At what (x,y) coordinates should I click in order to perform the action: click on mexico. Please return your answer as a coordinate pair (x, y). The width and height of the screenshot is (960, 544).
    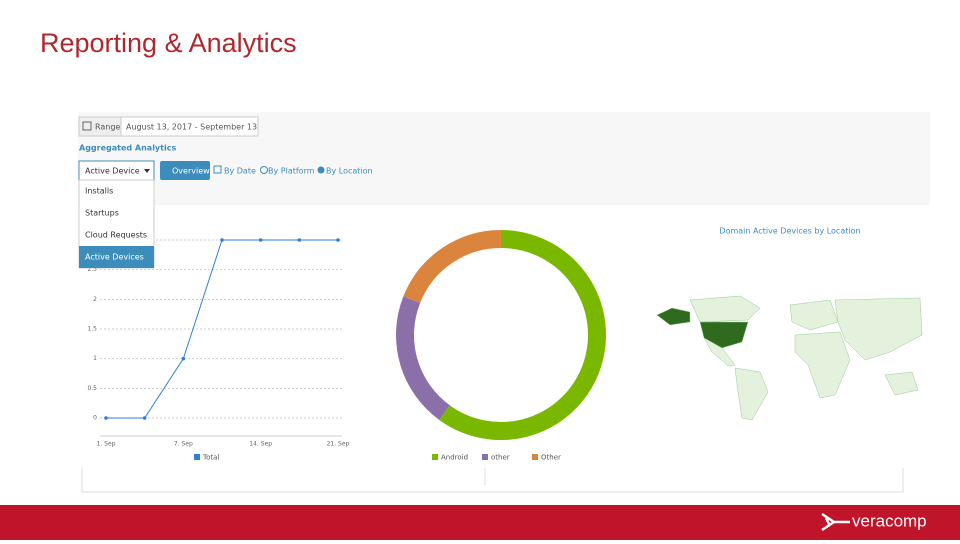
    Looking at the image, I should click on (719, 352).